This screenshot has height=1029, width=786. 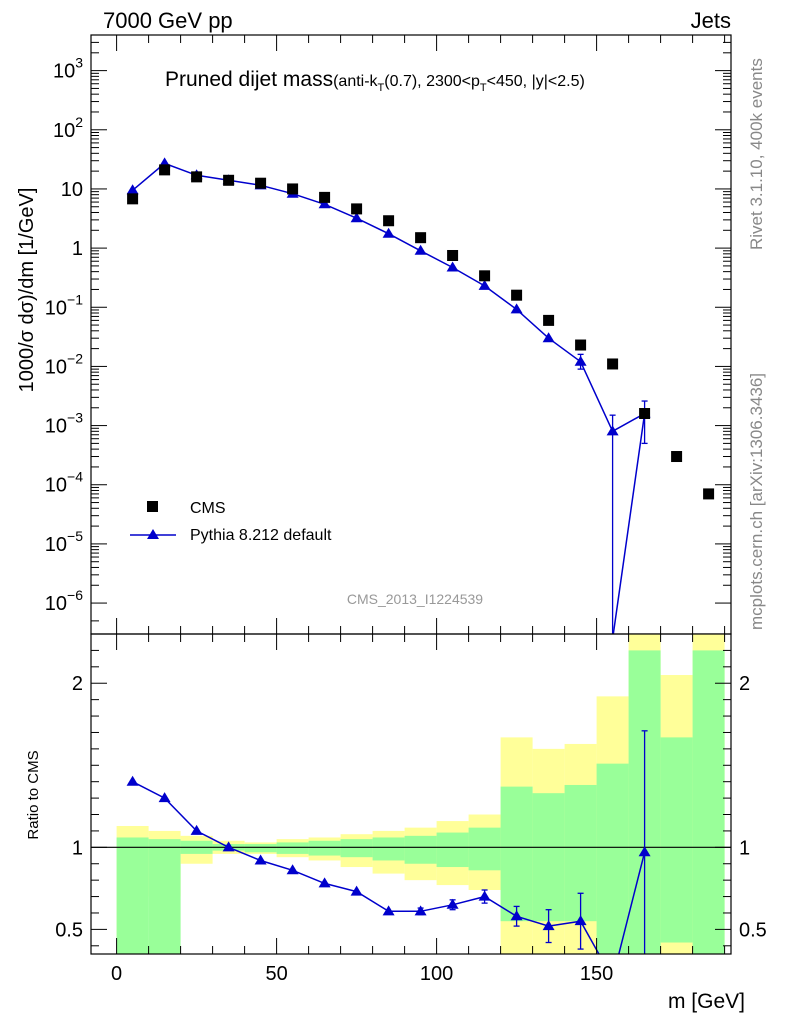 I want to click on y-tick-label: 10⁻¹, so click(x=64, y=305).